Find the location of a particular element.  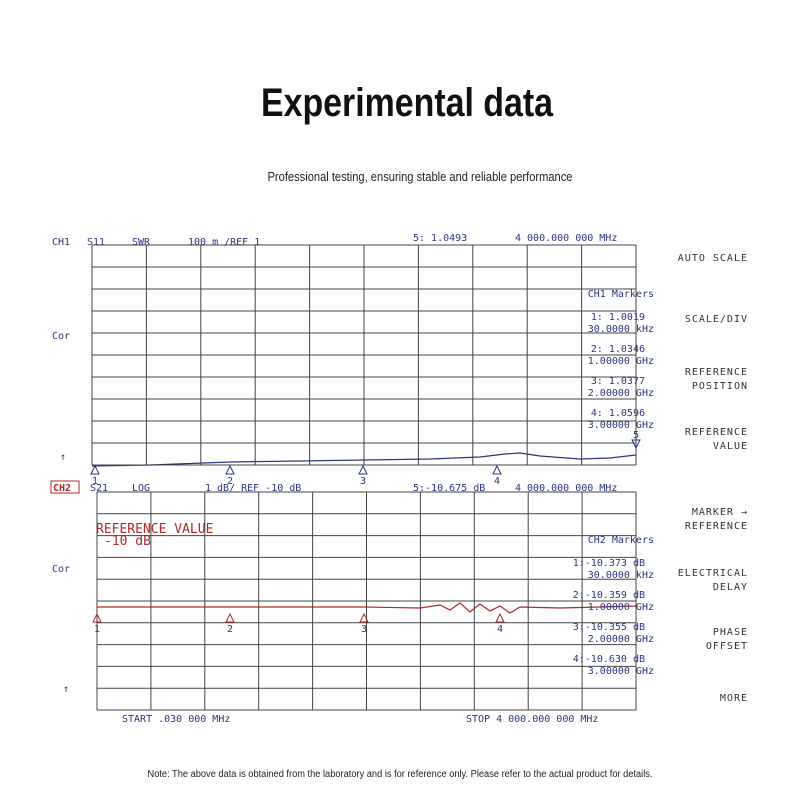

menu-label: VALUE is located at coordinates (730, 446).